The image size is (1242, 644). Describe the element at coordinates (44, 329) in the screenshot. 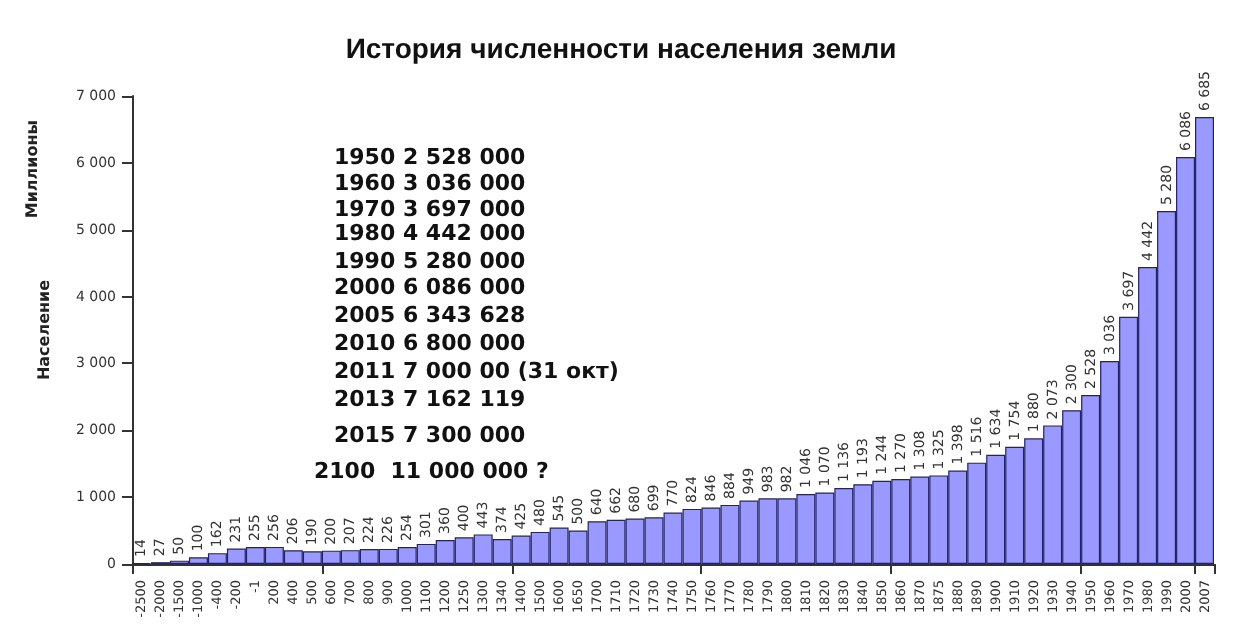

I see `y-axis-title: Население` at that location.